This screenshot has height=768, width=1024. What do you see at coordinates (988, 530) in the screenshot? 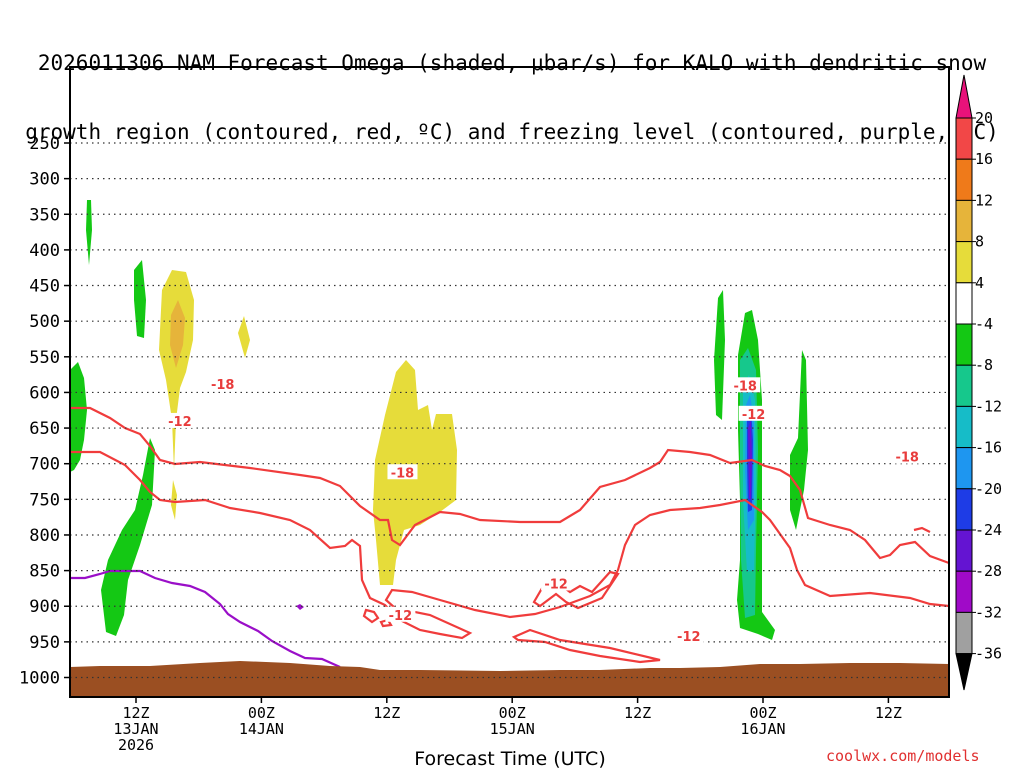
I see `colorbar-label: -24` at bounding box center [988, 530].